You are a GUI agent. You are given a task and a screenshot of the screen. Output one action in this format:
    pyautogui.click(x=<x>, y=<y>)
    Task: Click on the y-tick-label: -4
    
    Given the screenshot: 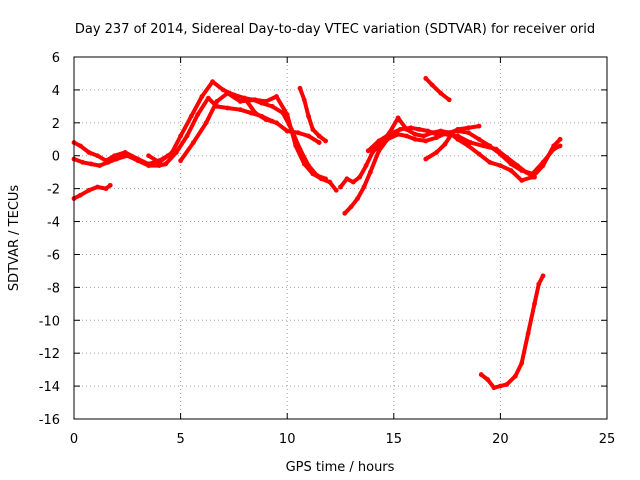 What is the action you would take?
    pyautogui.click(x=53, y=223)
    